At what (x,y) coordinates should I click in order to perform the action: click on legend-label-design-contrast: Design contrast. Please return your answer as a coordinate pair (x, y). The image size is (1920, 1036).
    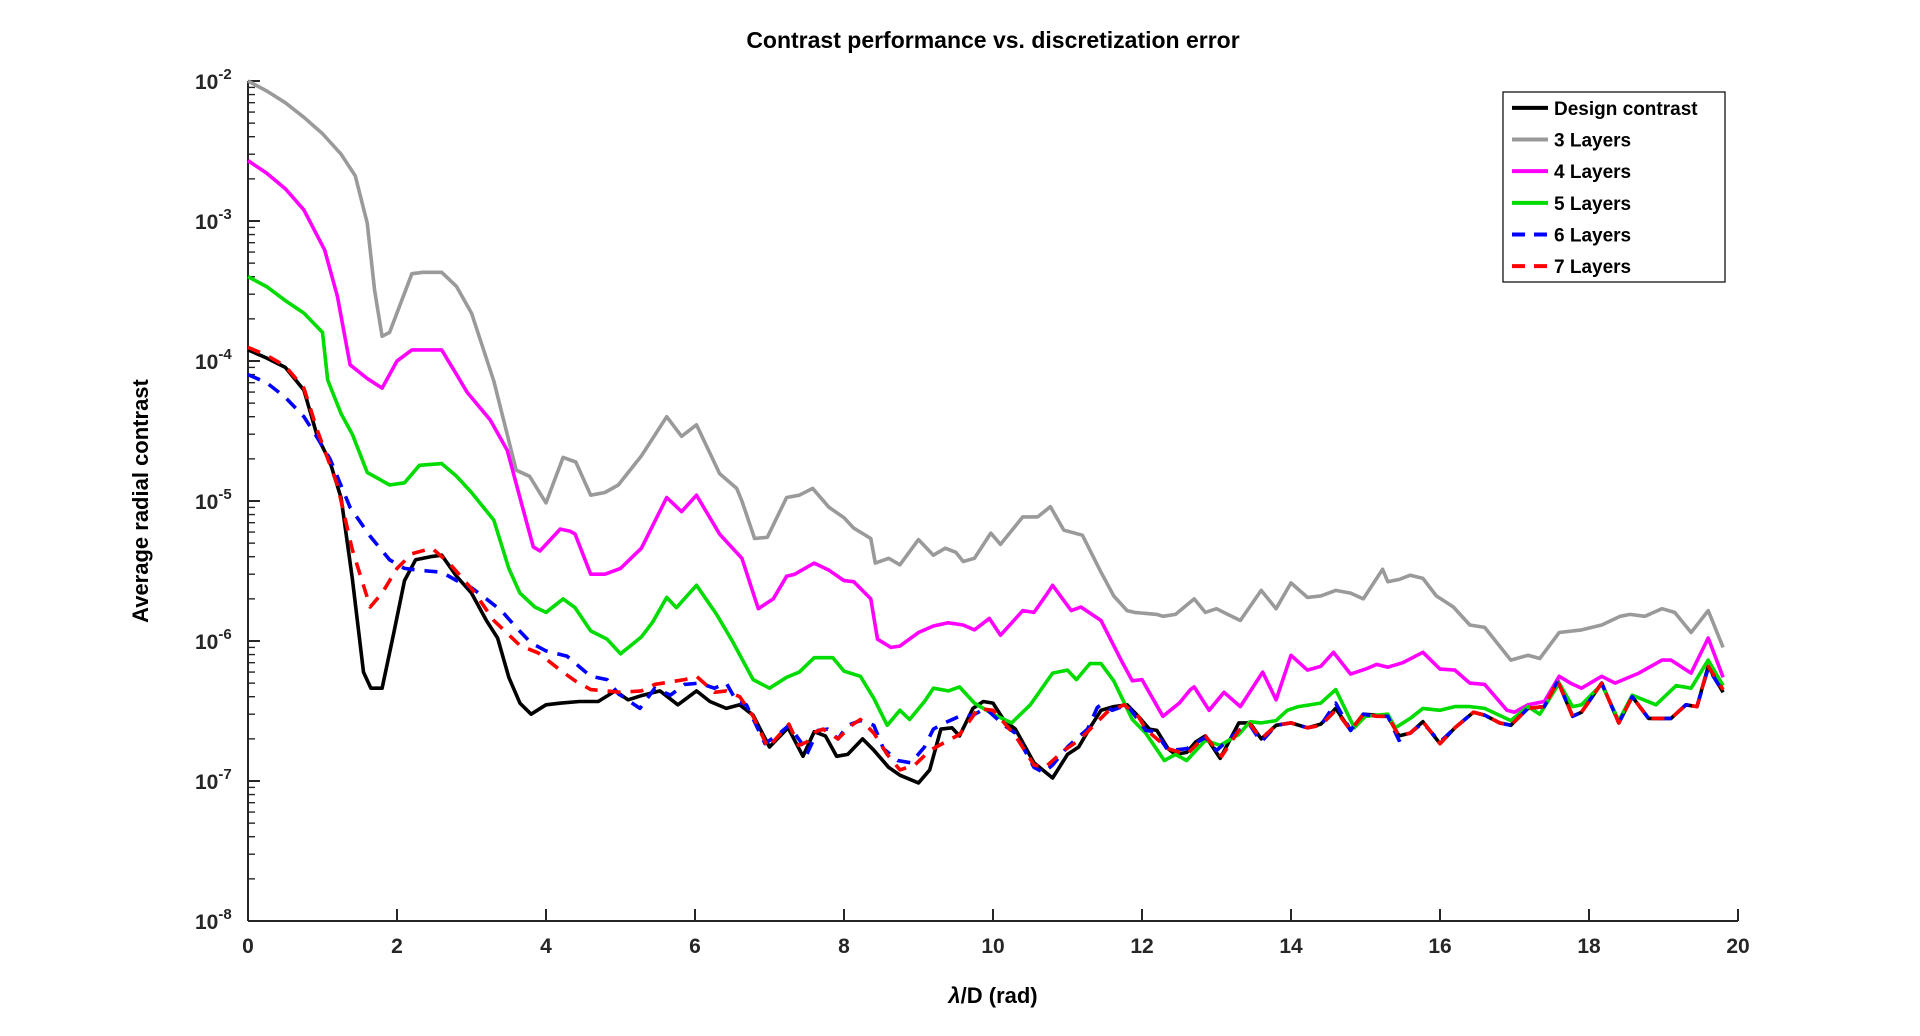
    Looking at the image, I should click on (1626, 109).